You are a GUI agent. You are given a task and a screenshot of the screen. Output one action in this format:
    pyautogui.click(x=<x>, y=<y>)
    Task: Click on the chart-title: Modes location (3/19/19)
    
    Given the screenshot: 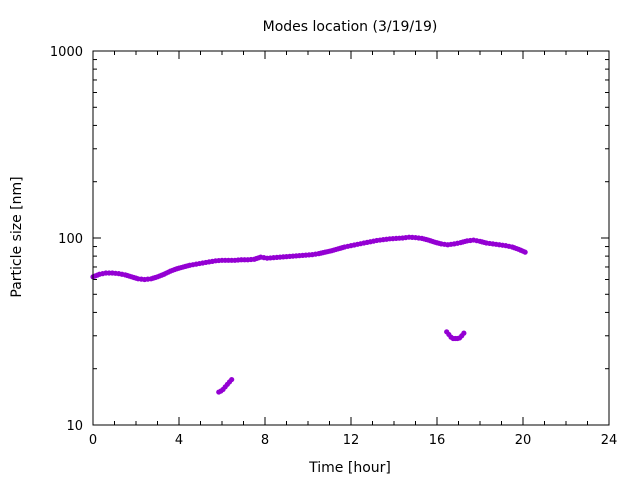 What is the action you would take?
    pyautogui.click(x=350, y=27)
    